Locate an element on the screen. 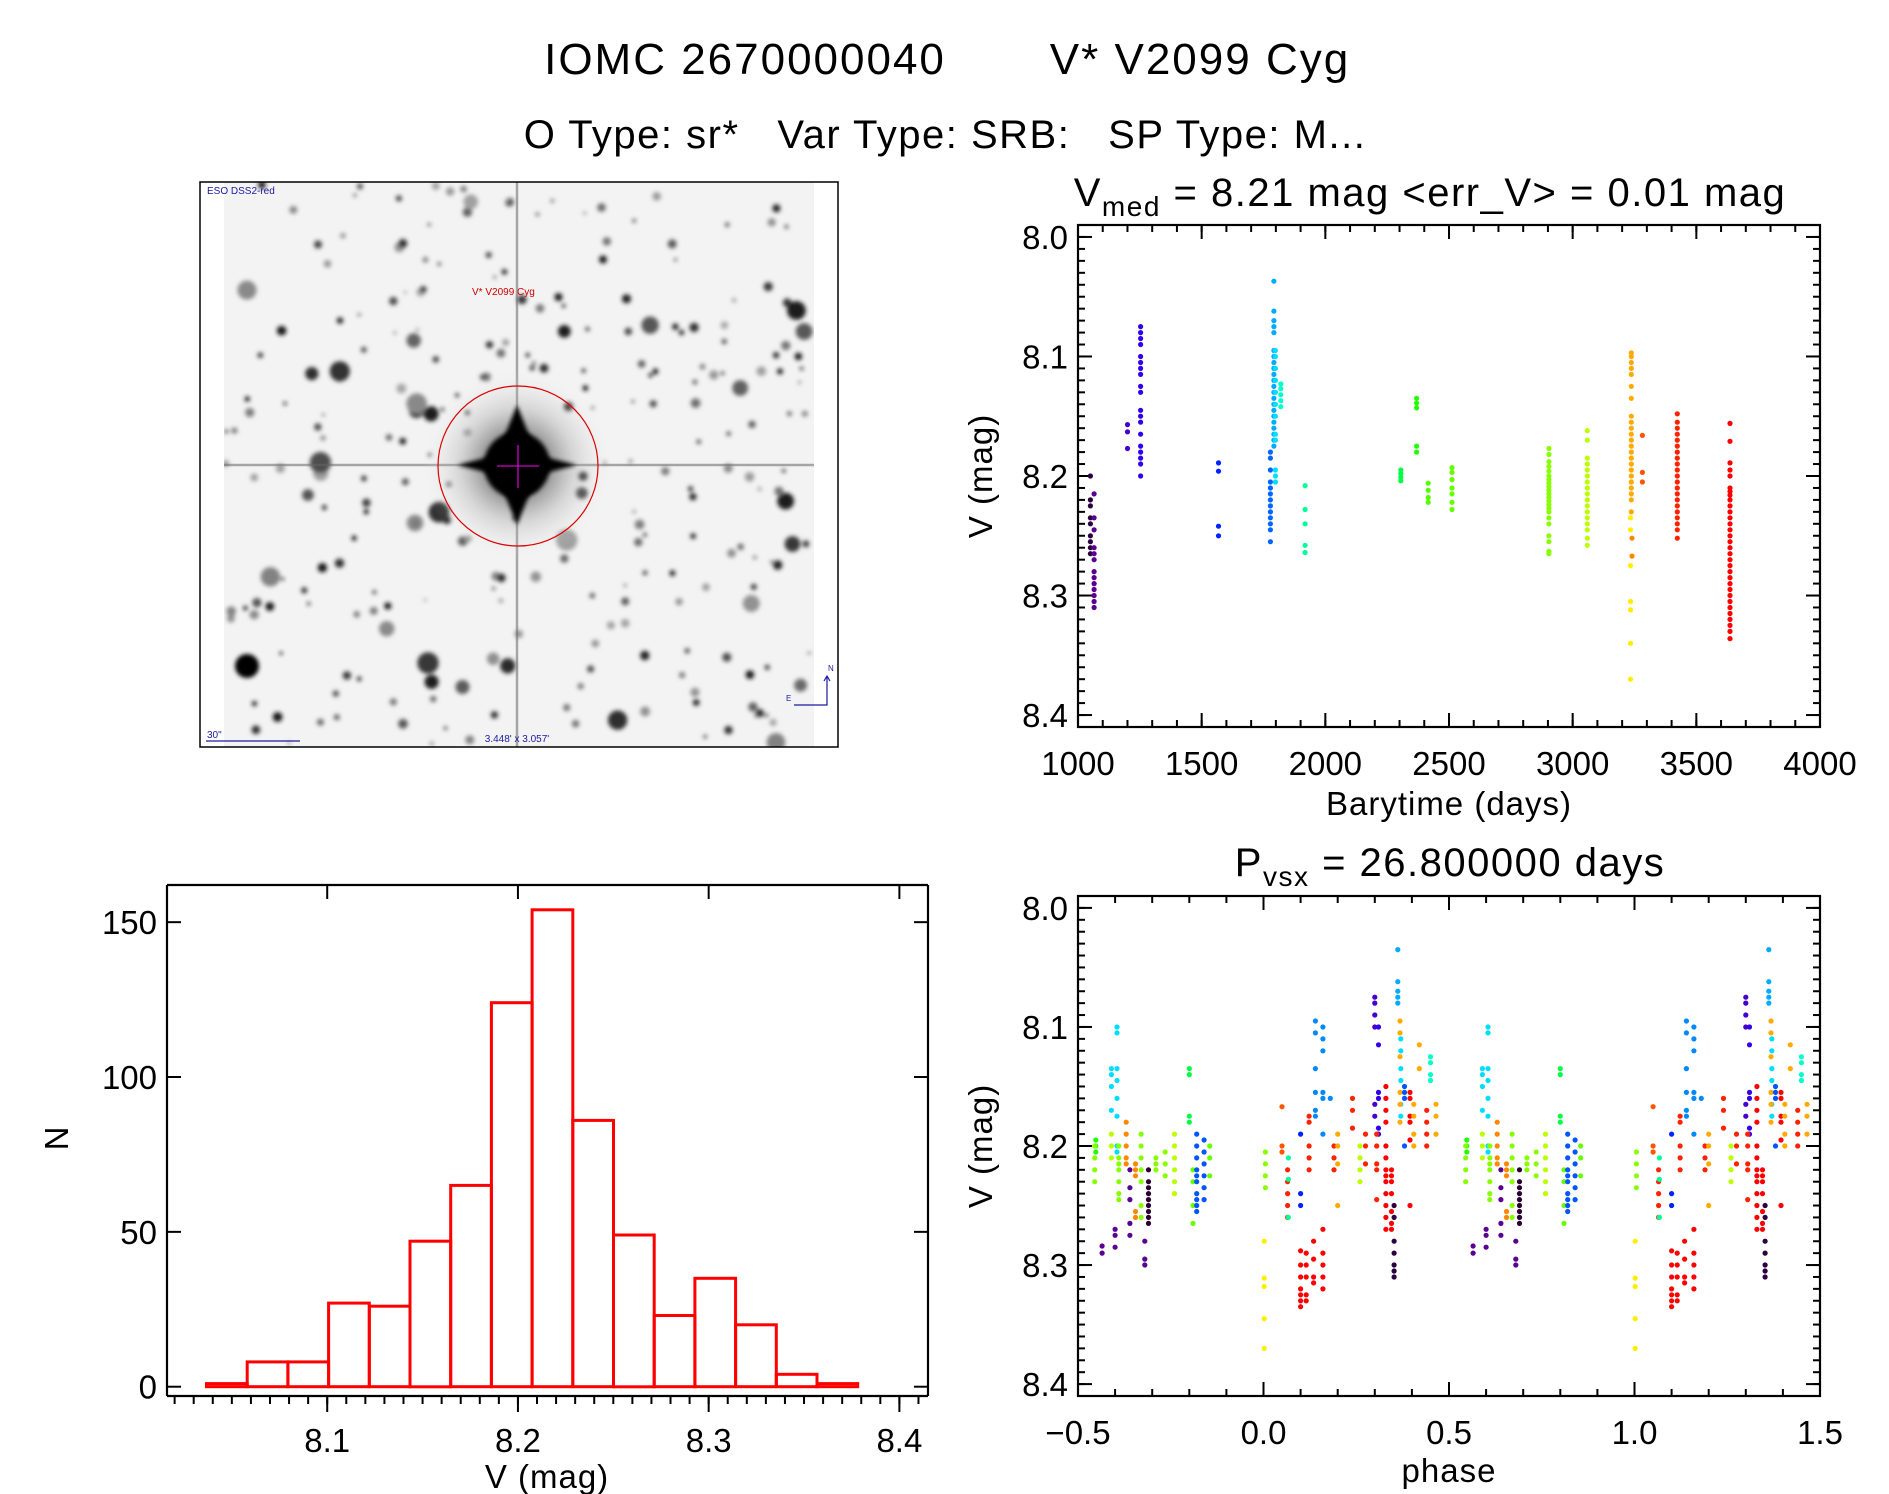 This screenshot has height=1494, width=1889. y-tick-label: 8.2 is located at coordinates (1045, 476).